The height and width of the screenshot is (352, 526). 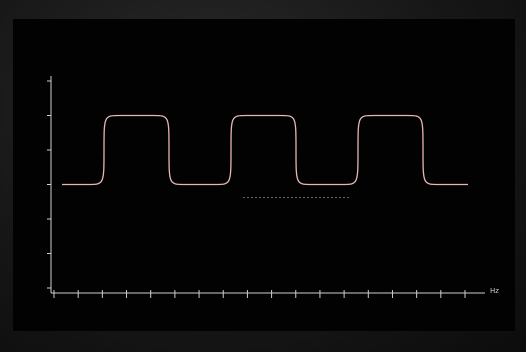 What do you see at coordinates (268, 294) in the screenshot?
I see `x-axis` at bounding box center [268, 294].